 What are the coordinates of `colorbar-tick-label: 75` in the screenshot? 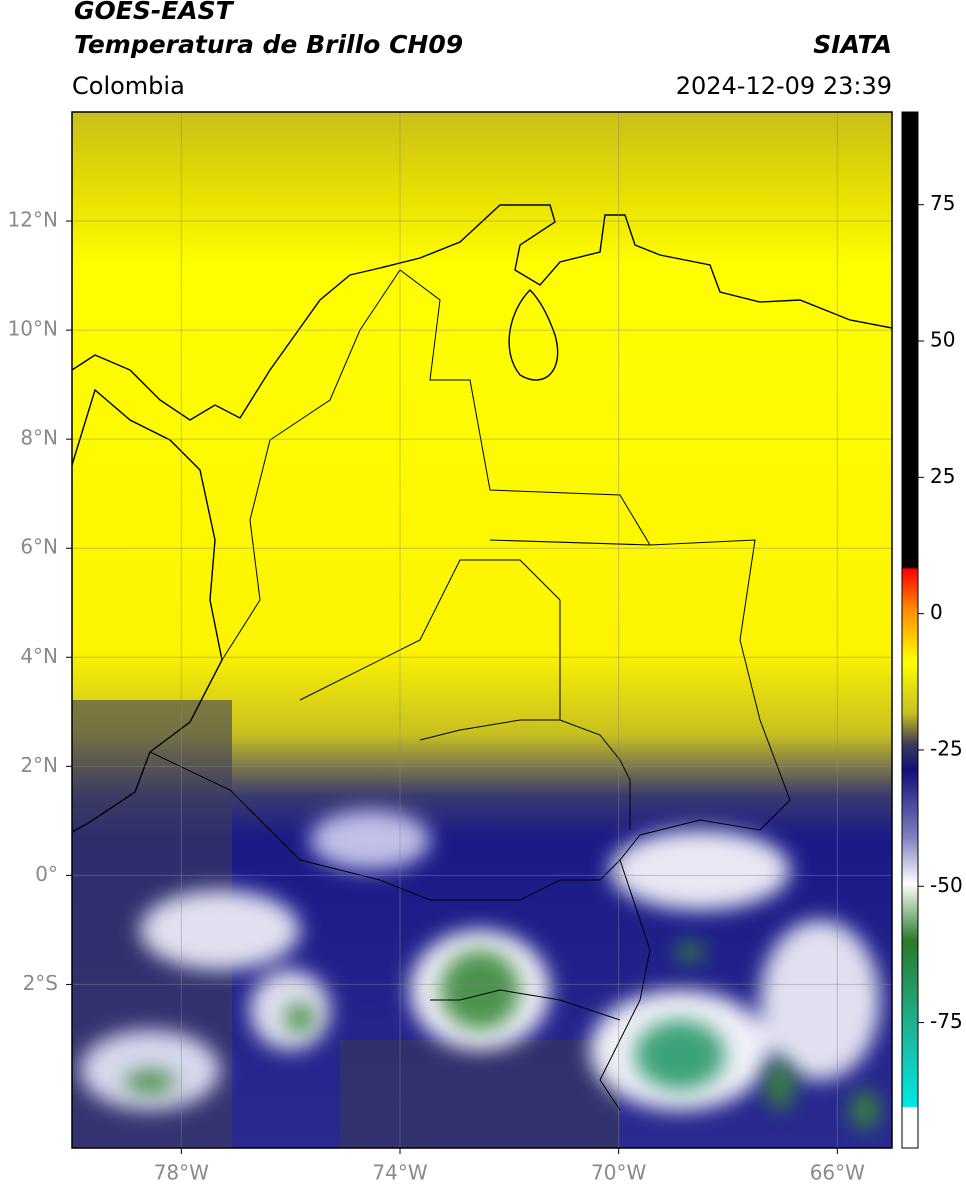 It's located at (942, 203).